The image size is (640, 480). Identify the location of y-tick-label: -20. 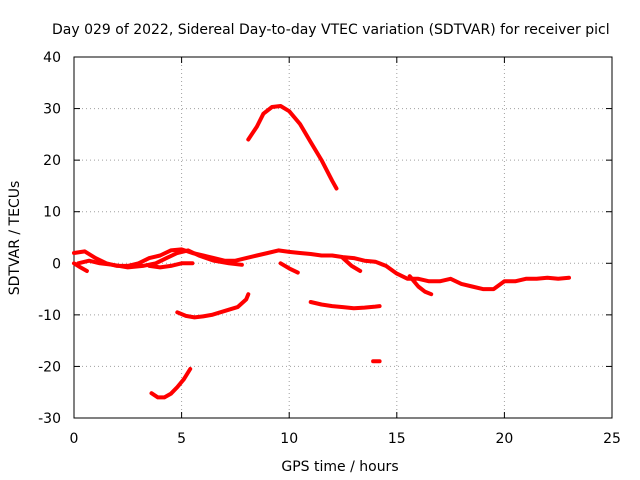
(49, 367).